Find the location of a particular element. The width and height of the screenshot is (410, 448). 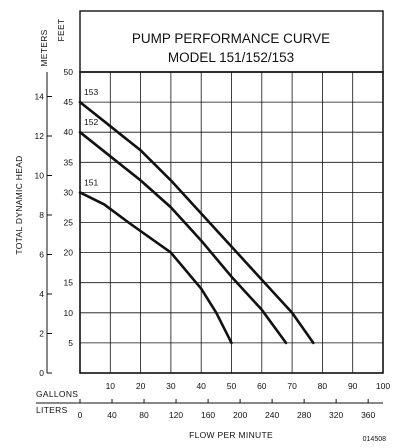

x-tick-liters: 360 is located at coordinates (368, 415).